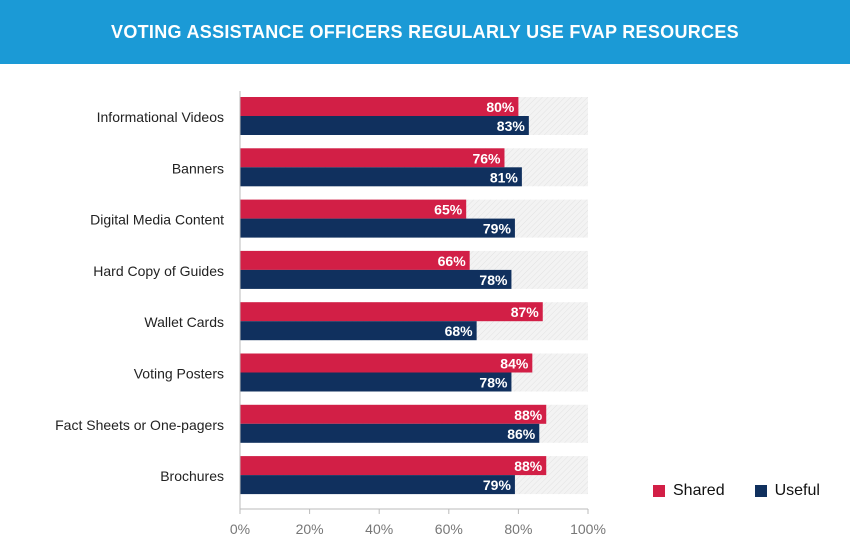 The height and width of the screenshot is (539, 850). Describe the element at coordinates (500, 107) in the screenshot. I see `data-label-shared: 80%` at that location.